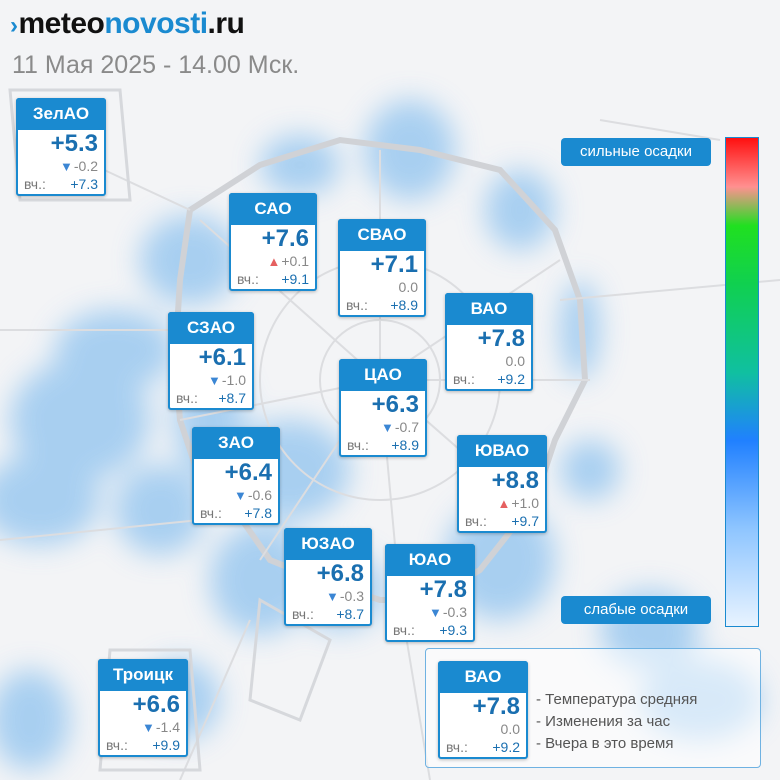 The width and height of the screenshot is (780, 780). Describe the element at coordinates (222, 357) in the screenshot. I see `district-temp: +6.1` at that location.